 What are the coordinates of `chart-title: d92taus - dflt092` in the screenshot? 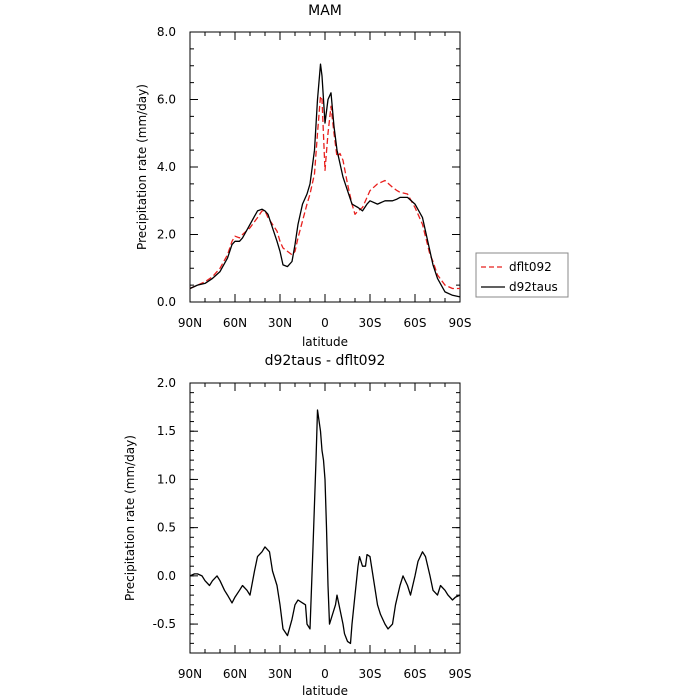 It's located at (325, 361).